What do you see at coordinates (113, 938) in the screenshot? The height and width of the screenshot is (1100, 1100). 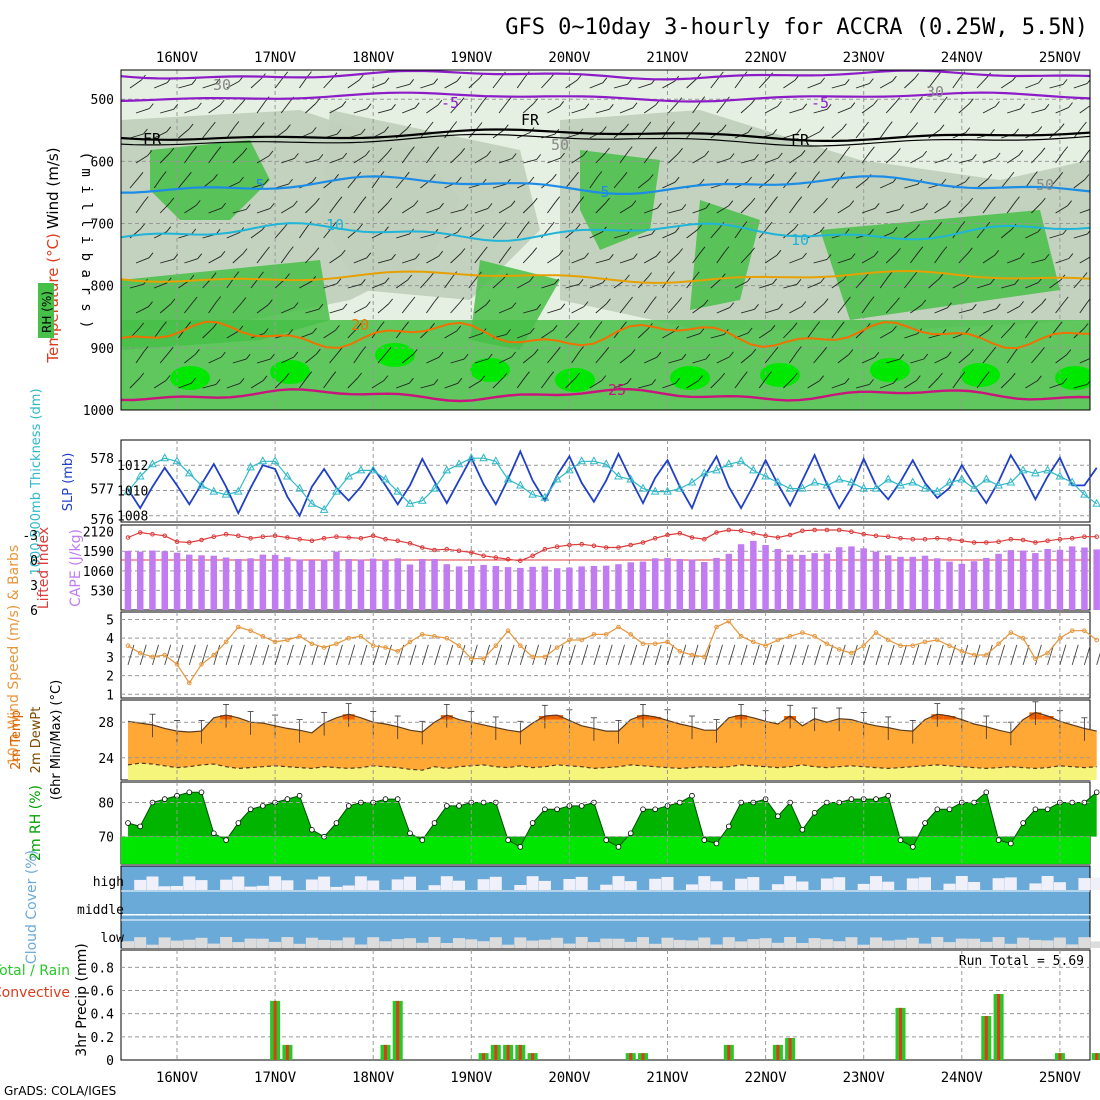 I see `cloud-level-low: low` at bounding box center [113, 938].